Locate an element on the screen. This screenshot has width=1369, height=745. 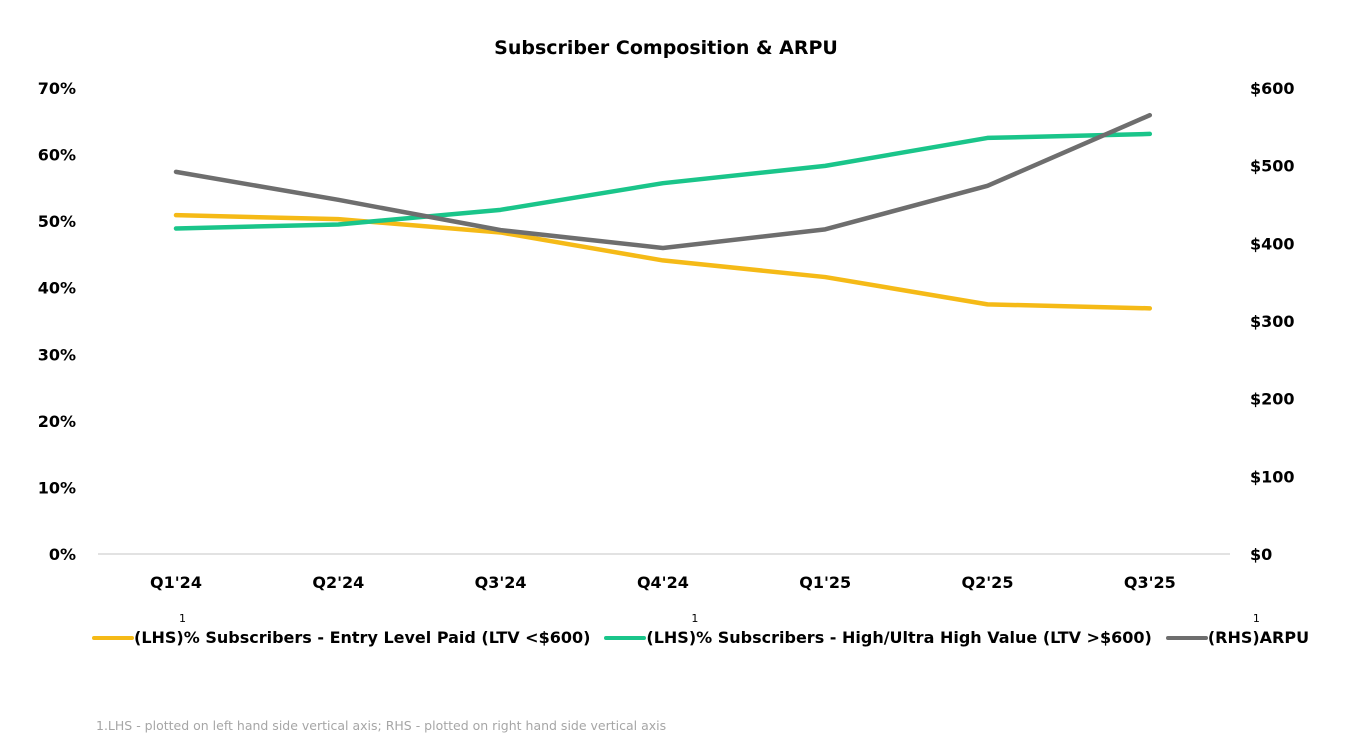
chart-title: Subscriber Composition & ARPU is located at coordinates (666, 48).